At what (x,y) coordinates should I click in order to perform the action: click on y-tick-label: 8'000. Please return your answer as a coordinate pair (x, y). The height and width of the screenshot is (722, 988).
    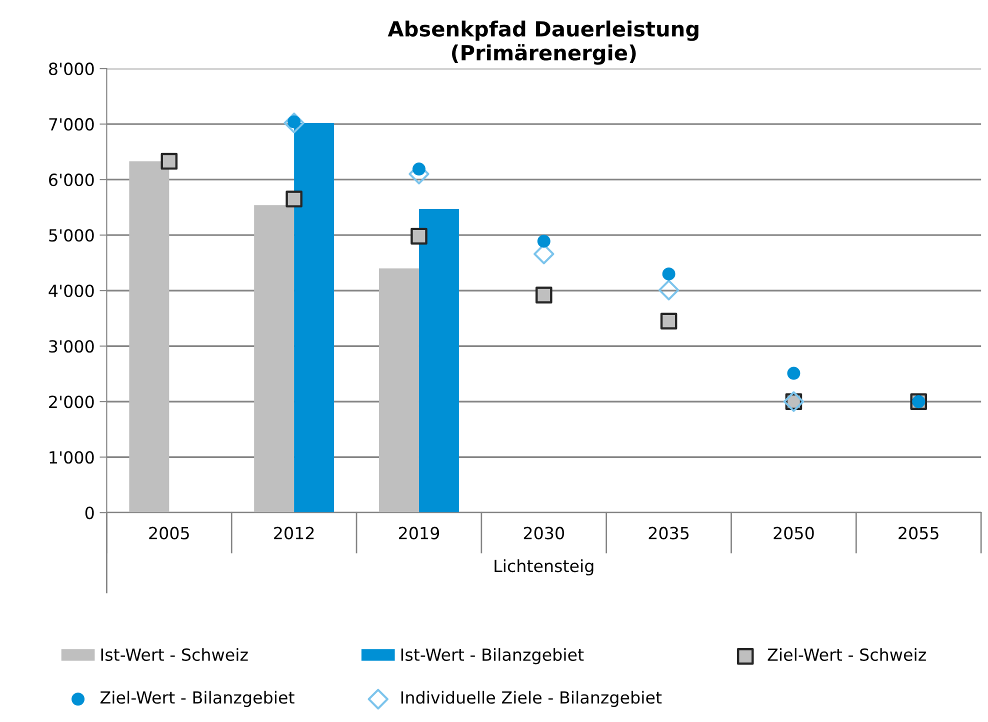
    Looking at the image, I should click on (71, 69).